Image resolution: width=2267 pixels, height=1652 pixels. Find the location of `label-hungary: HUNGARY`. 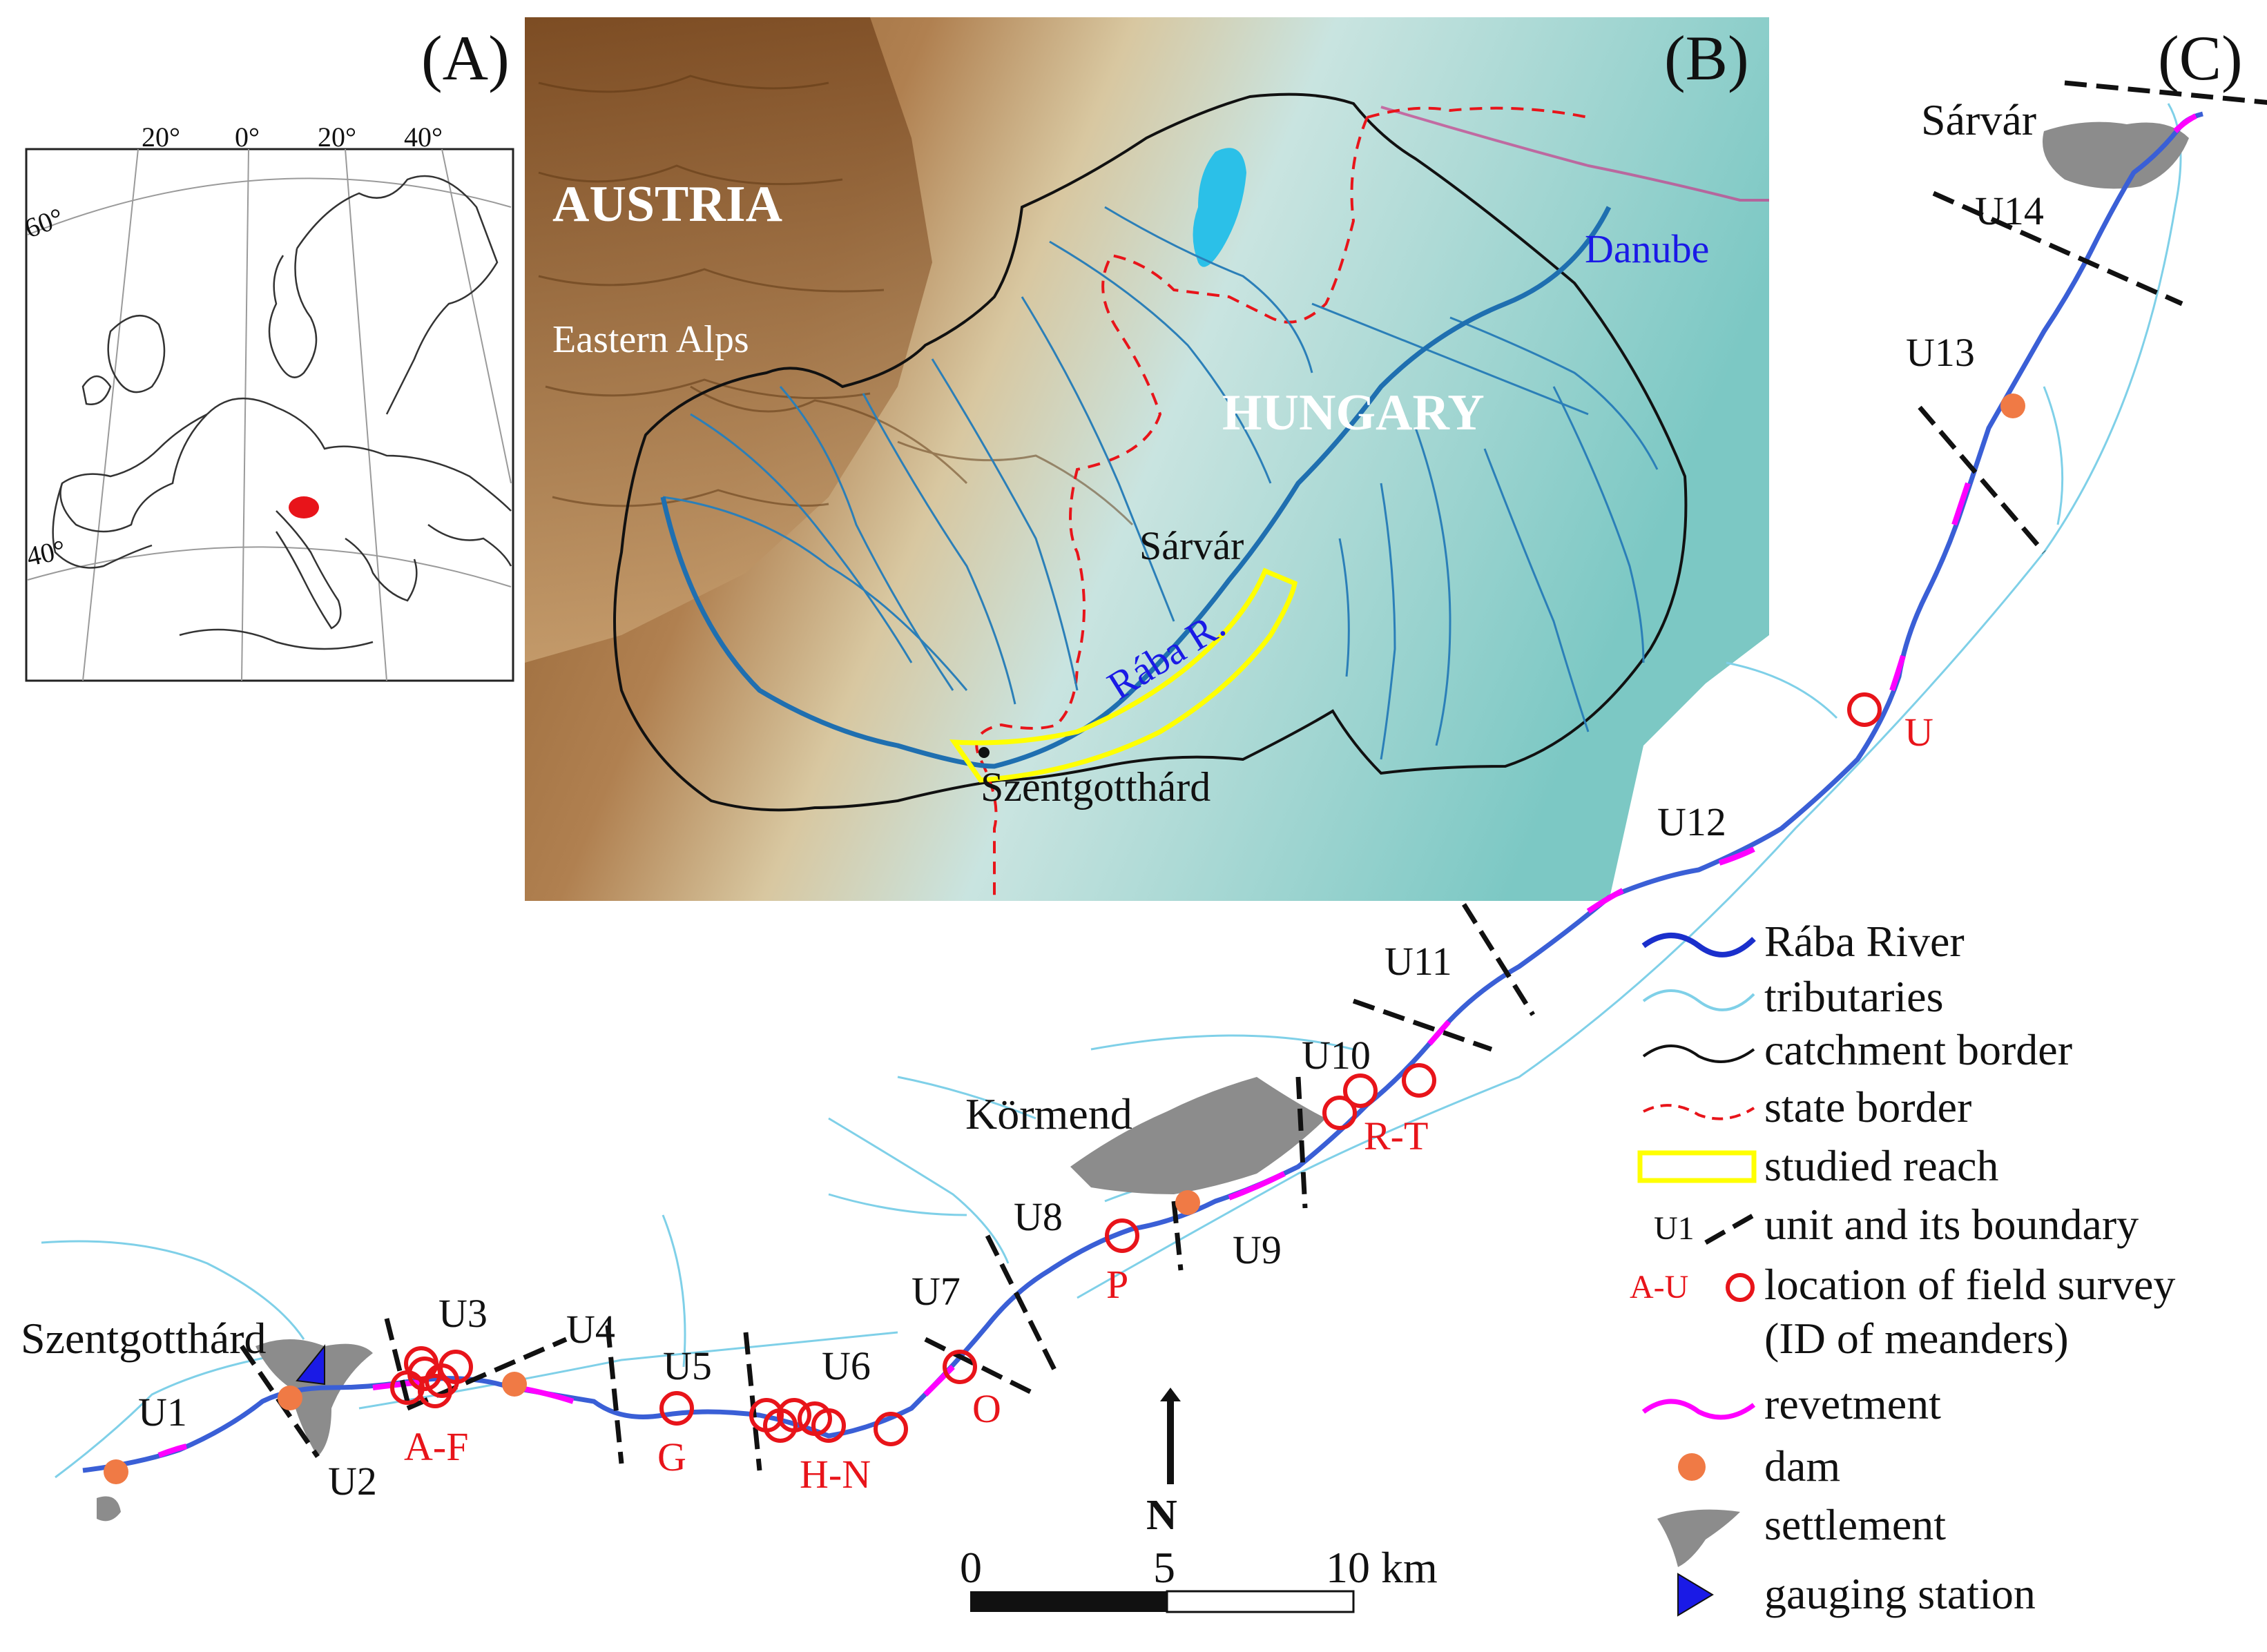

label-hungary: HUNGARY is located at coordinates (1353, 413).